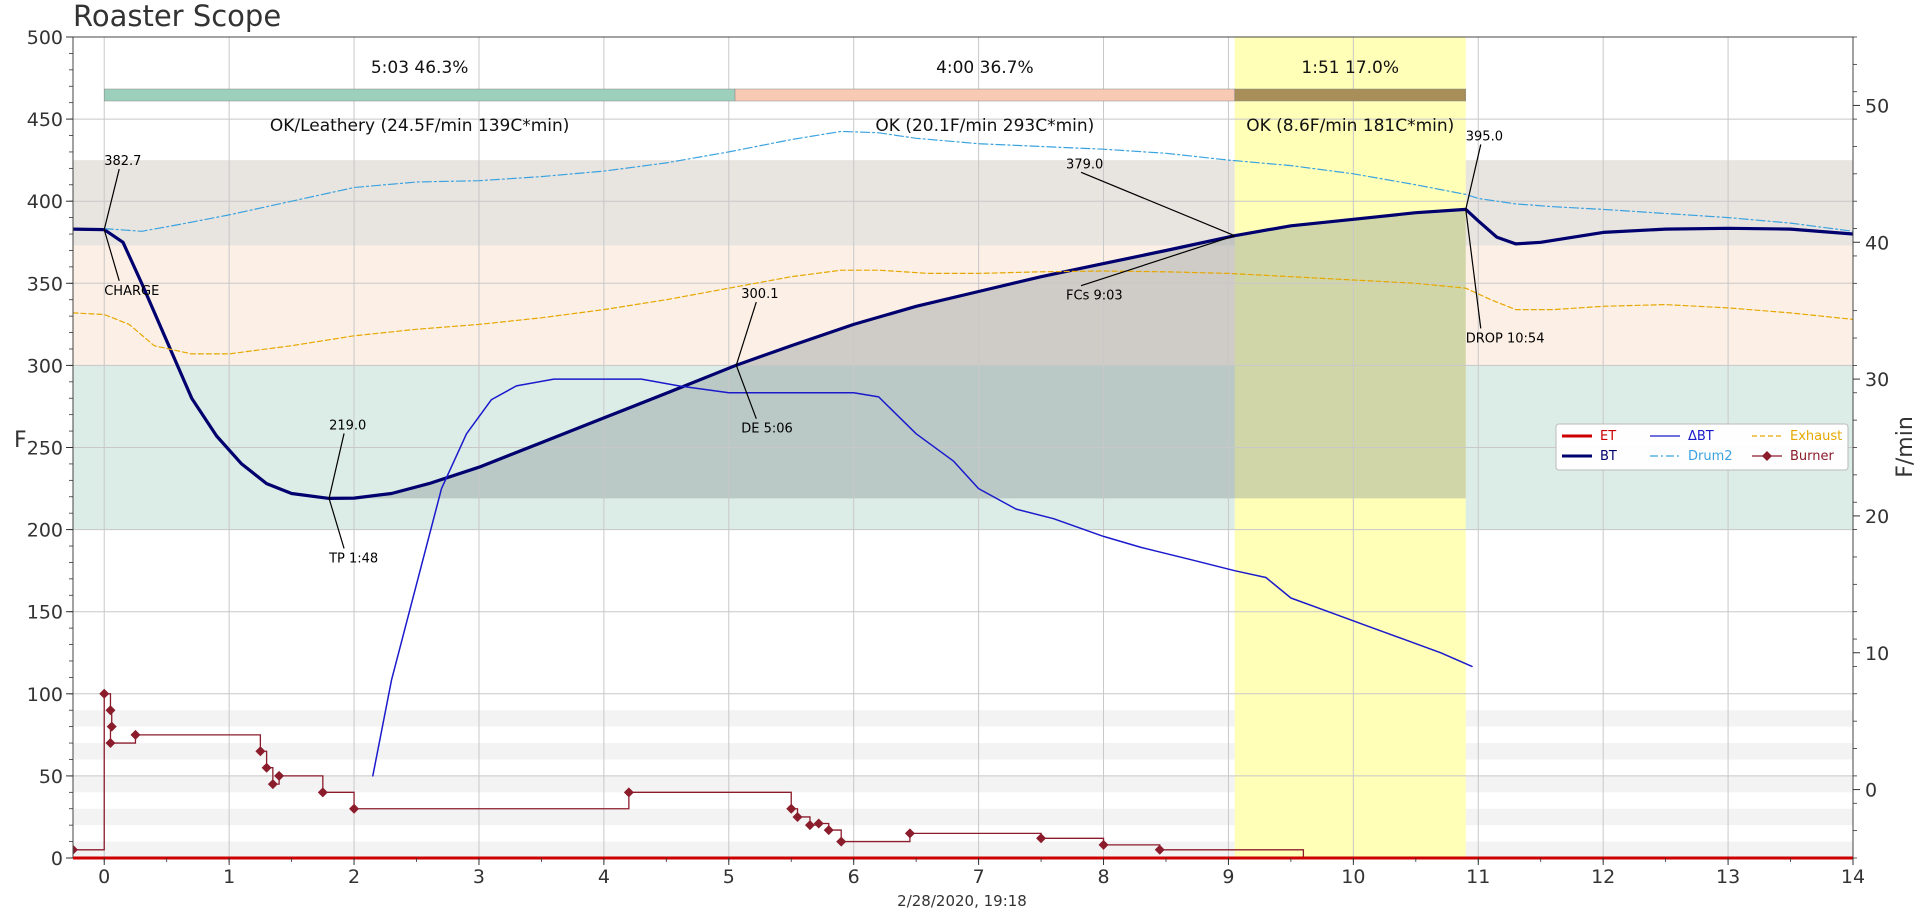 This screenshot has width=1920, height=914. What do you see at coordinates (1905, 447) in the screenshot?
I see `y-right-axis-label: F/min` at bounding box center [1905, 447].